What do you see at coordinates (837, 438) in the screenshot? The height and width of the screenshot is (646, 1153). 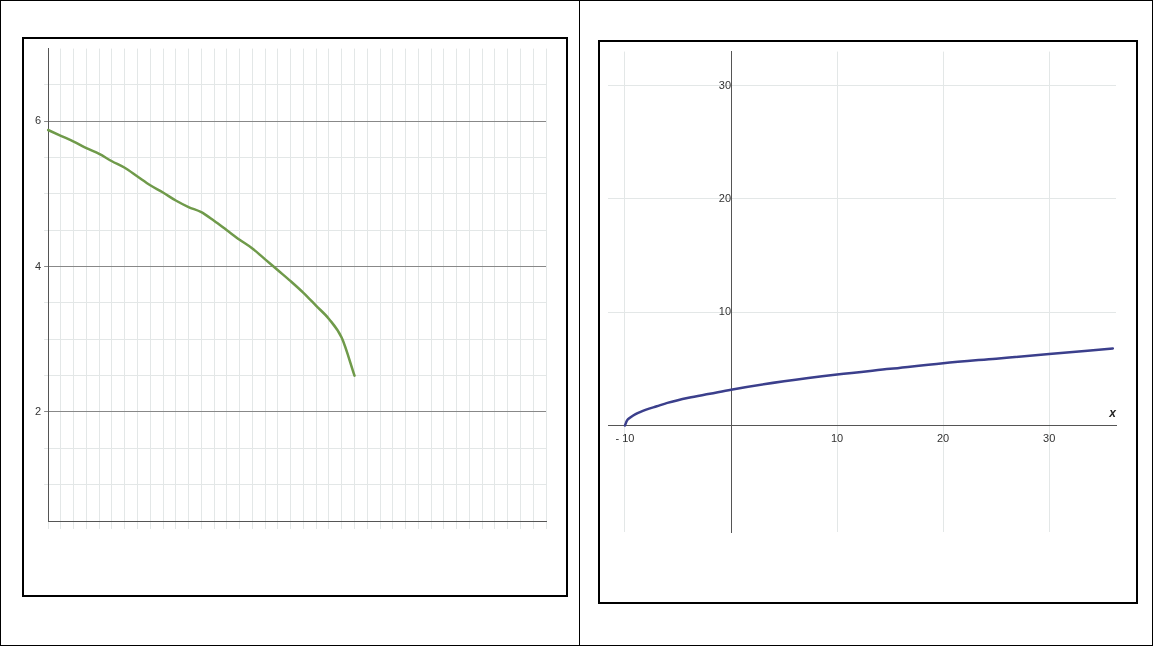 I see `x-tick-label: 10` at bounding box center [837, 438].